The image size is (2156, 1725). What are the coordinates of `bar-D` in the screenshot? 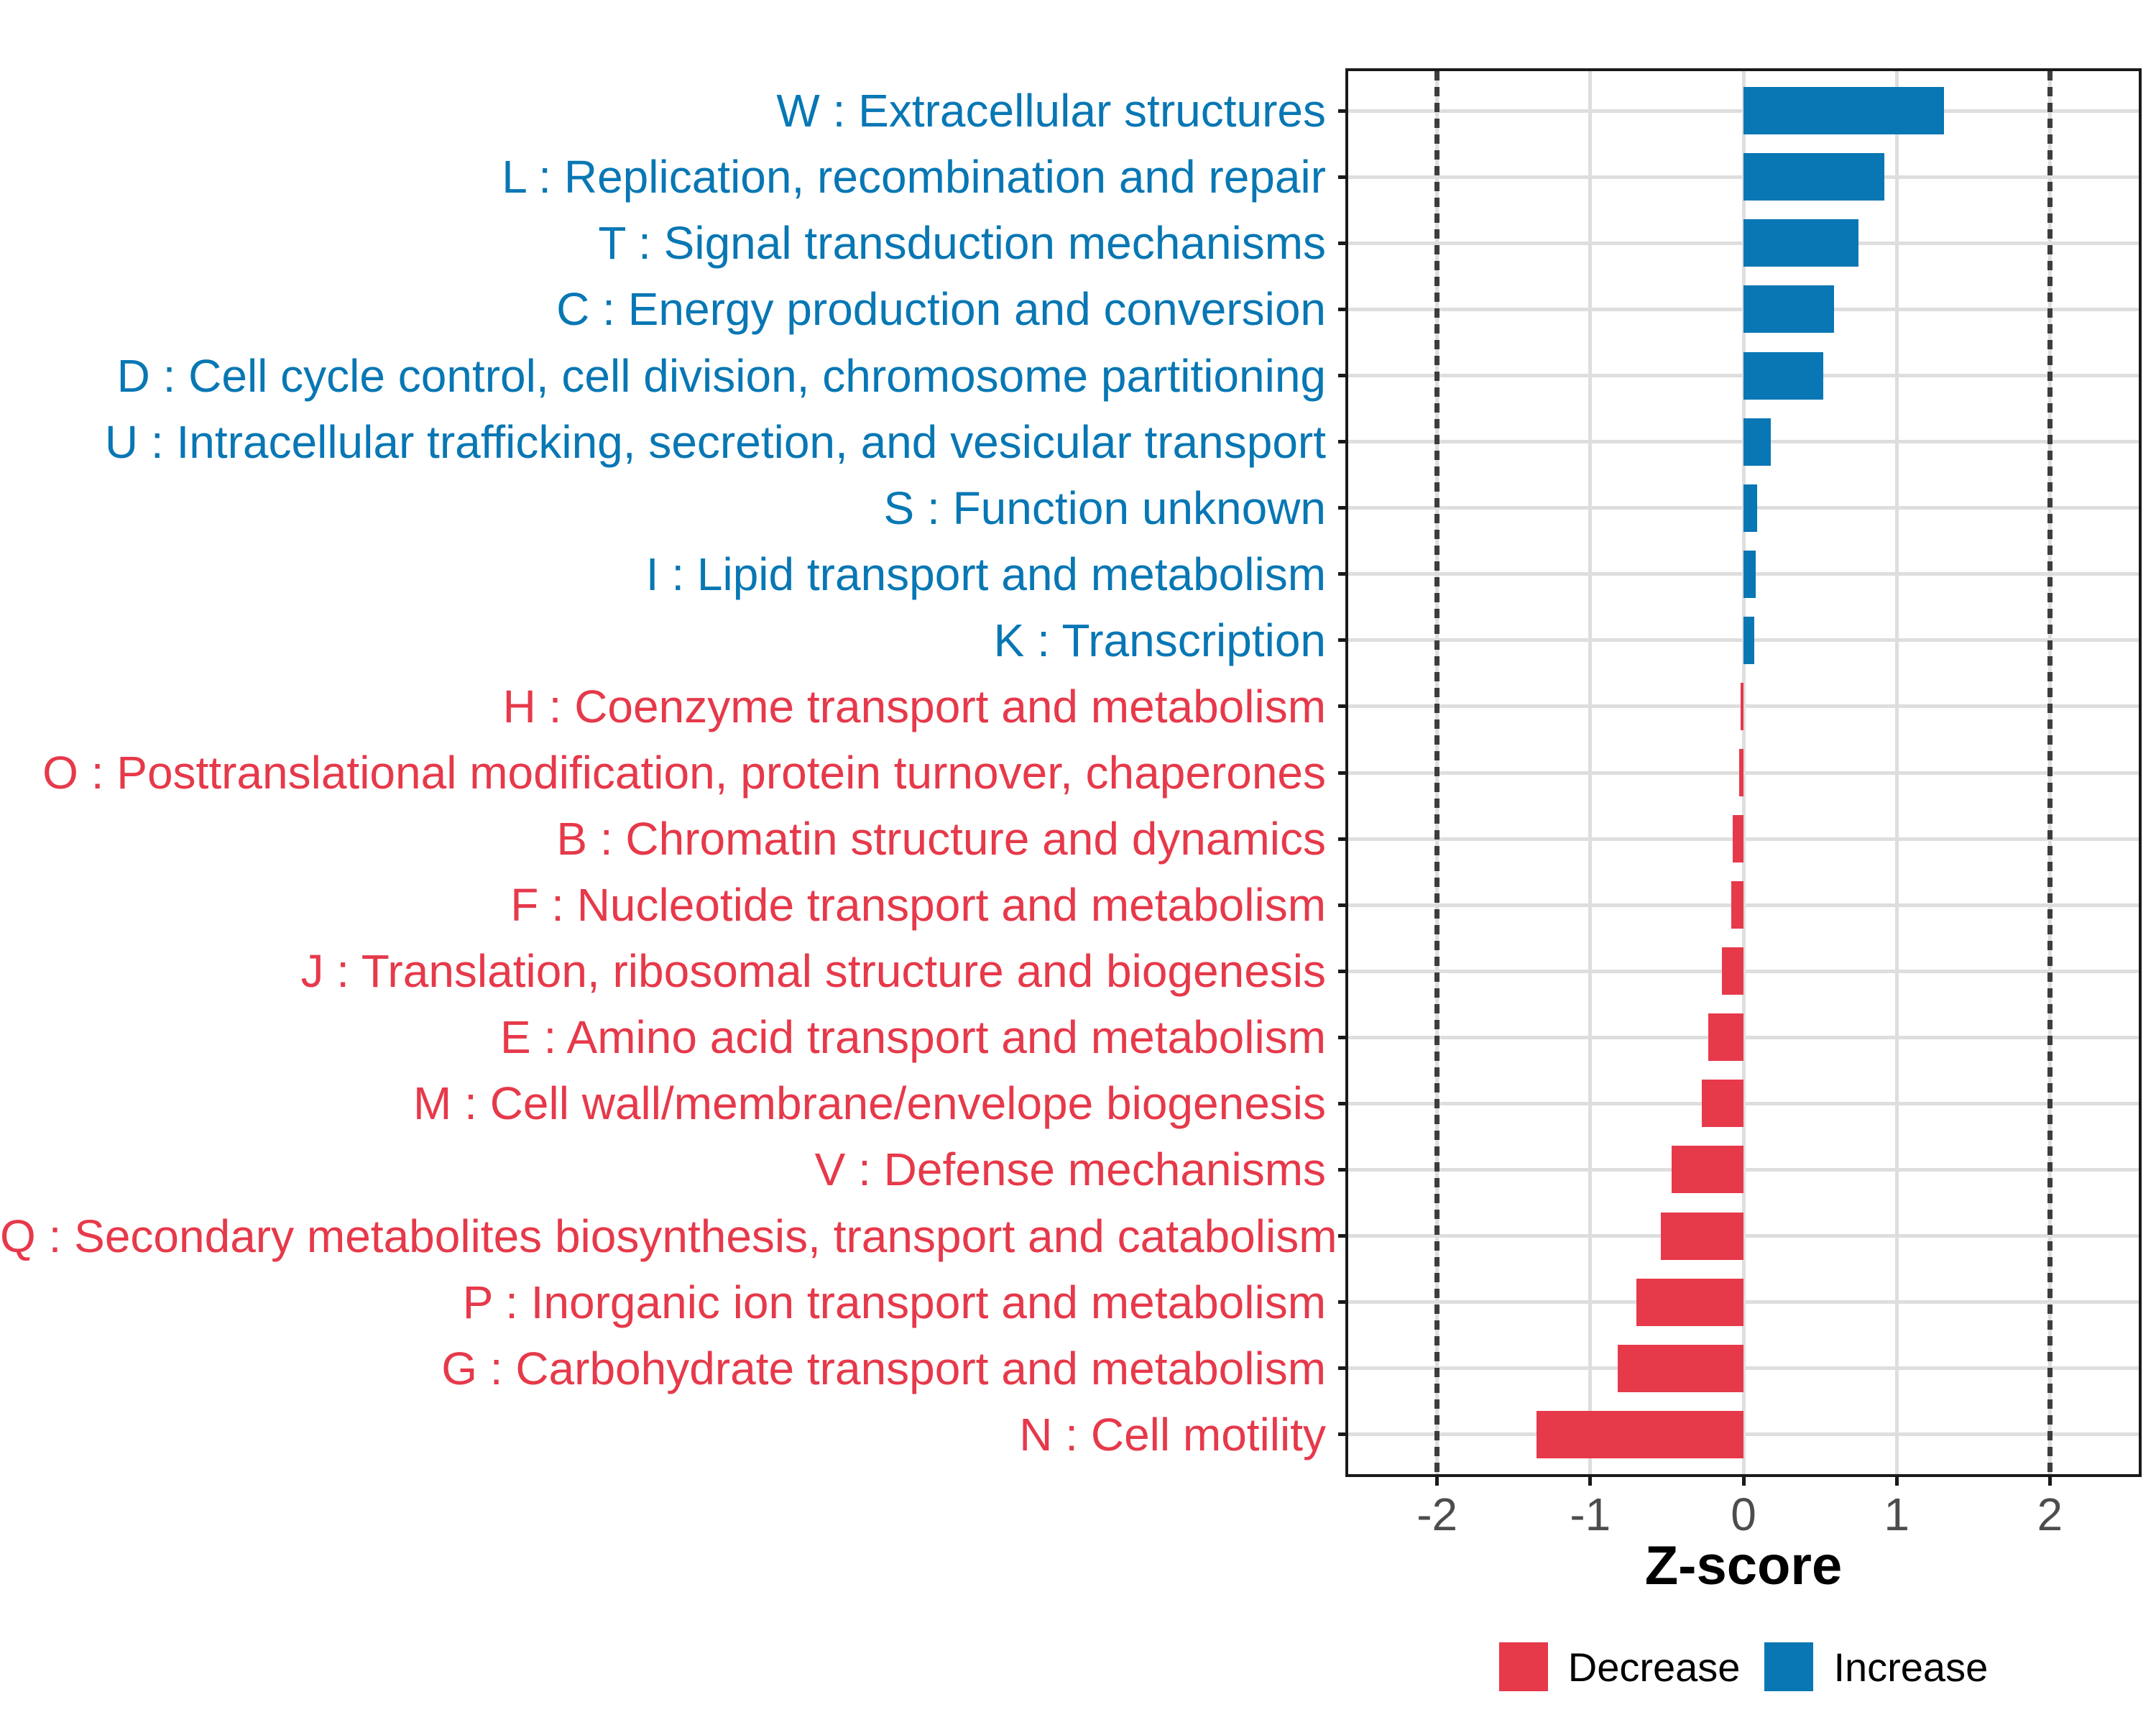 It's located at (1783, 375).